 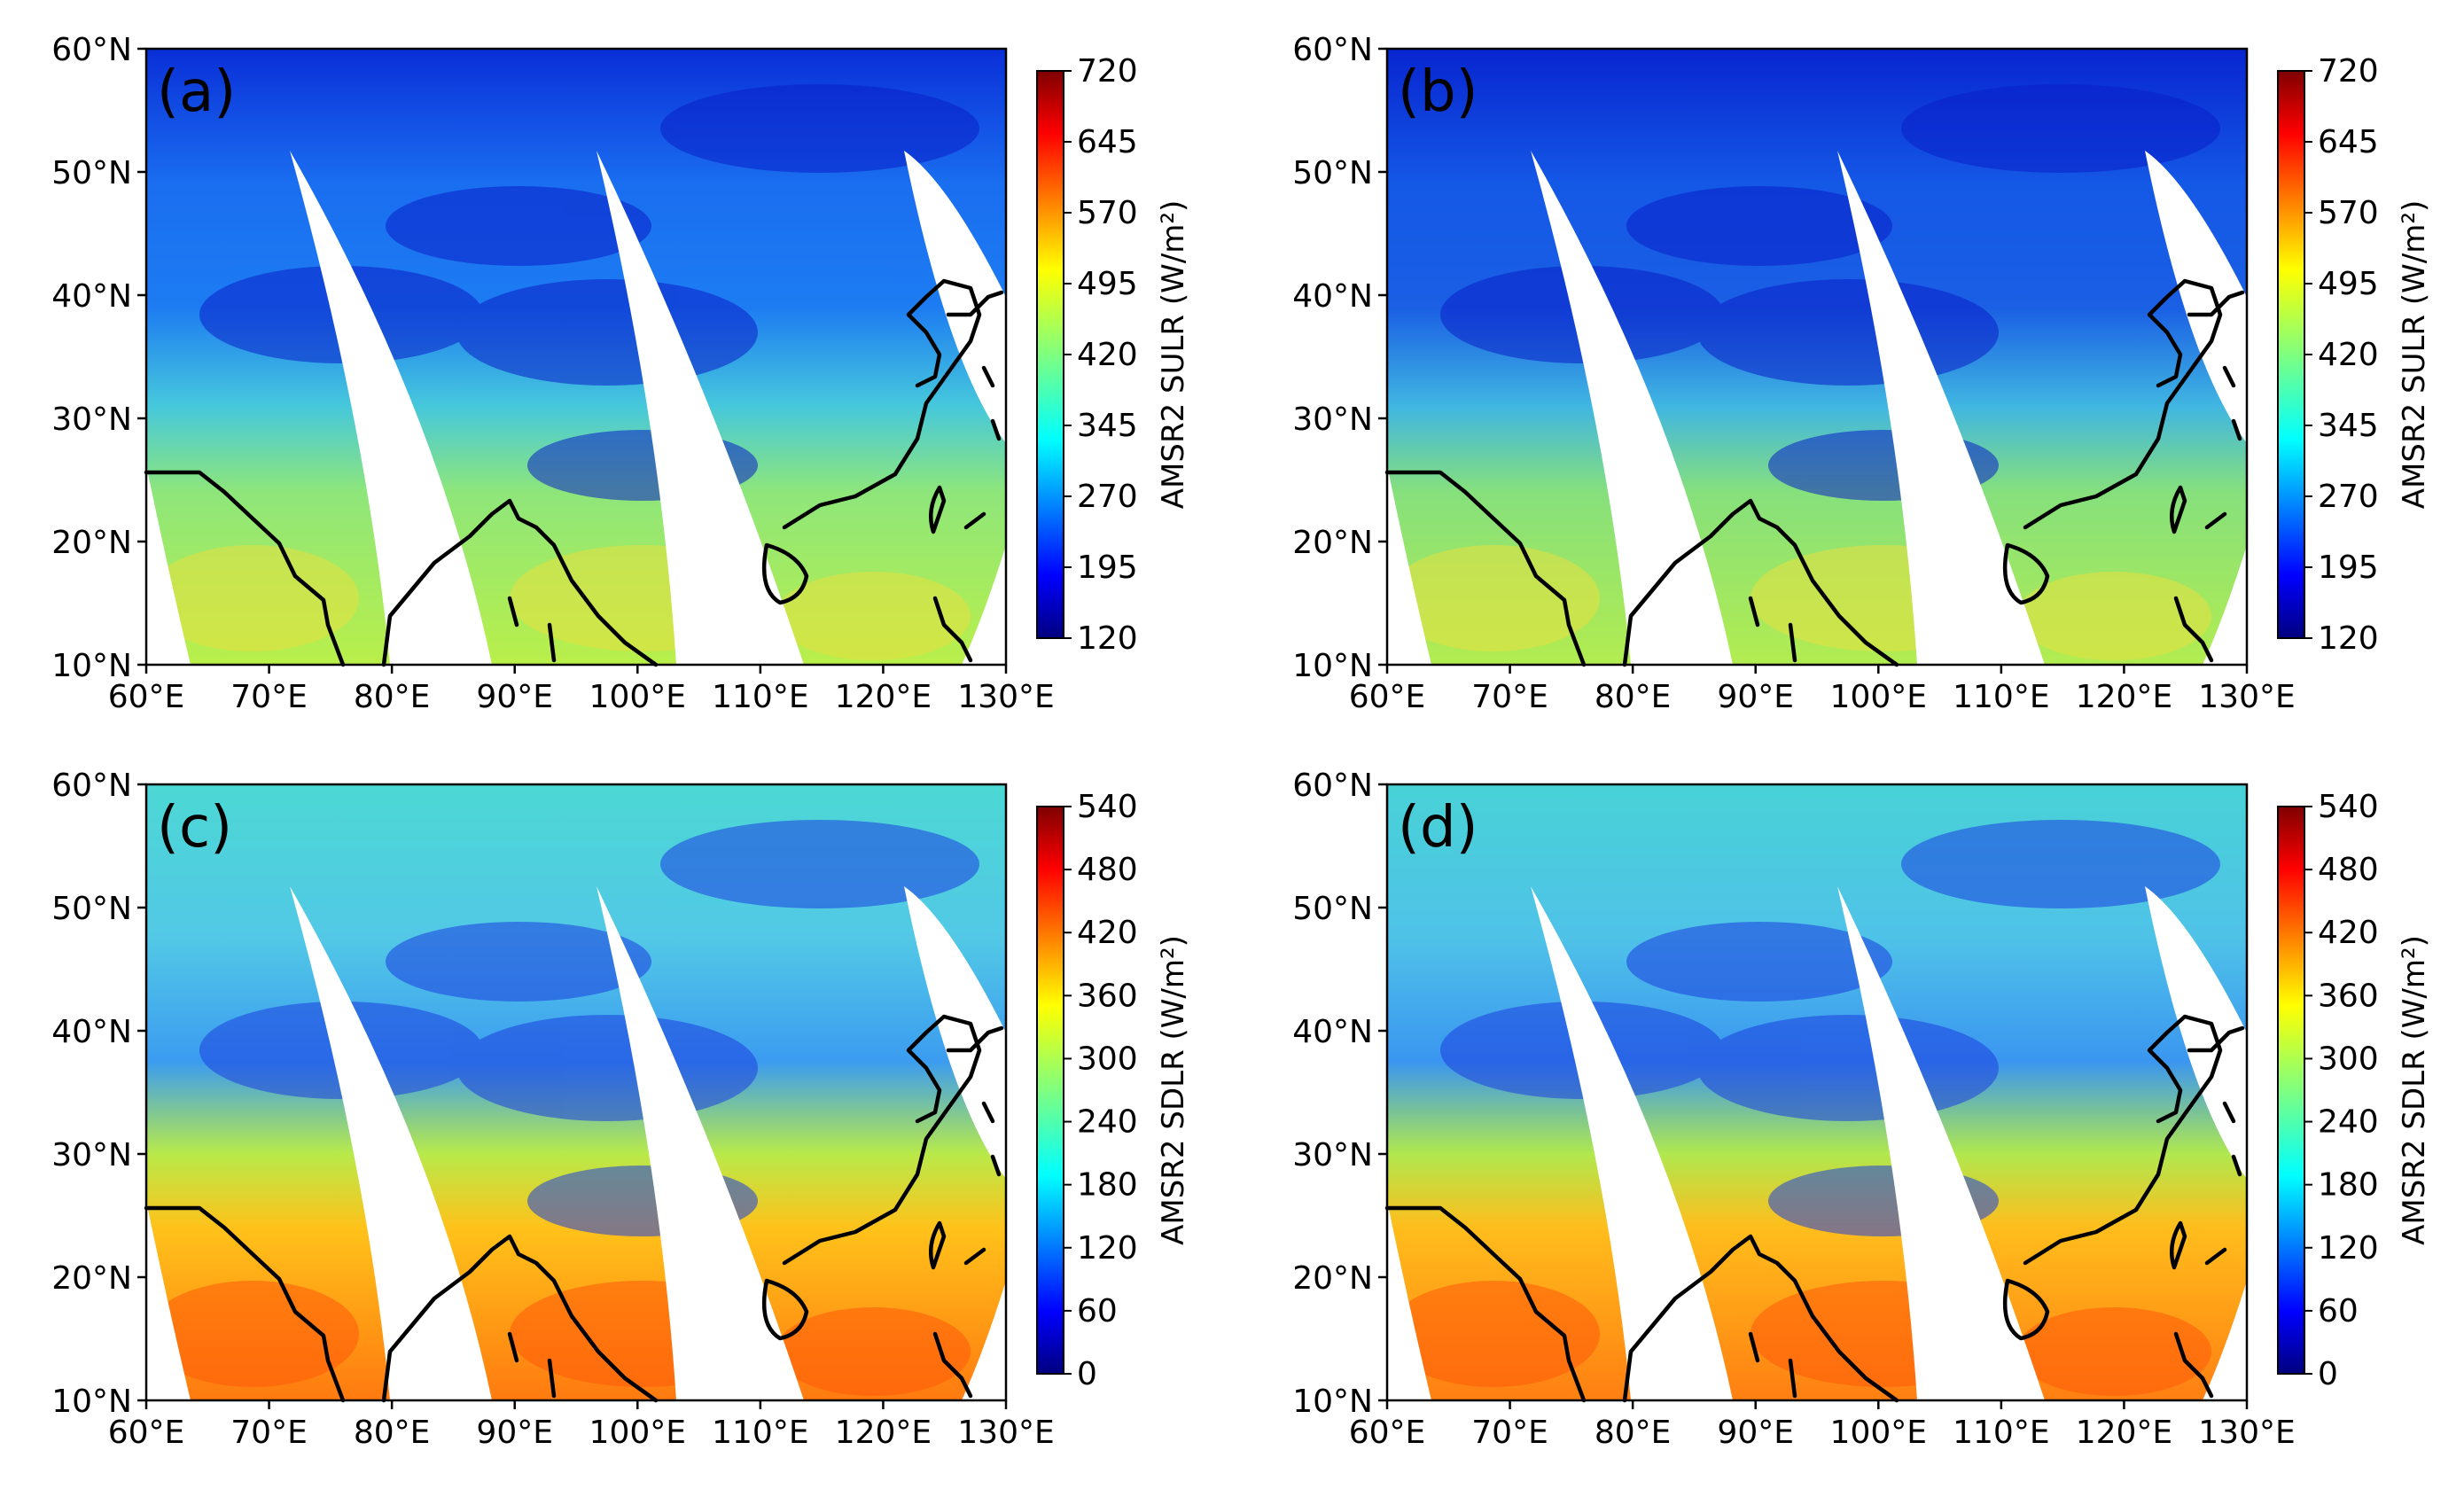 What do you see at coordinates (196, 92) in the screenshot?
I see `panel-label: (a)` at bounding box center [196, 92].